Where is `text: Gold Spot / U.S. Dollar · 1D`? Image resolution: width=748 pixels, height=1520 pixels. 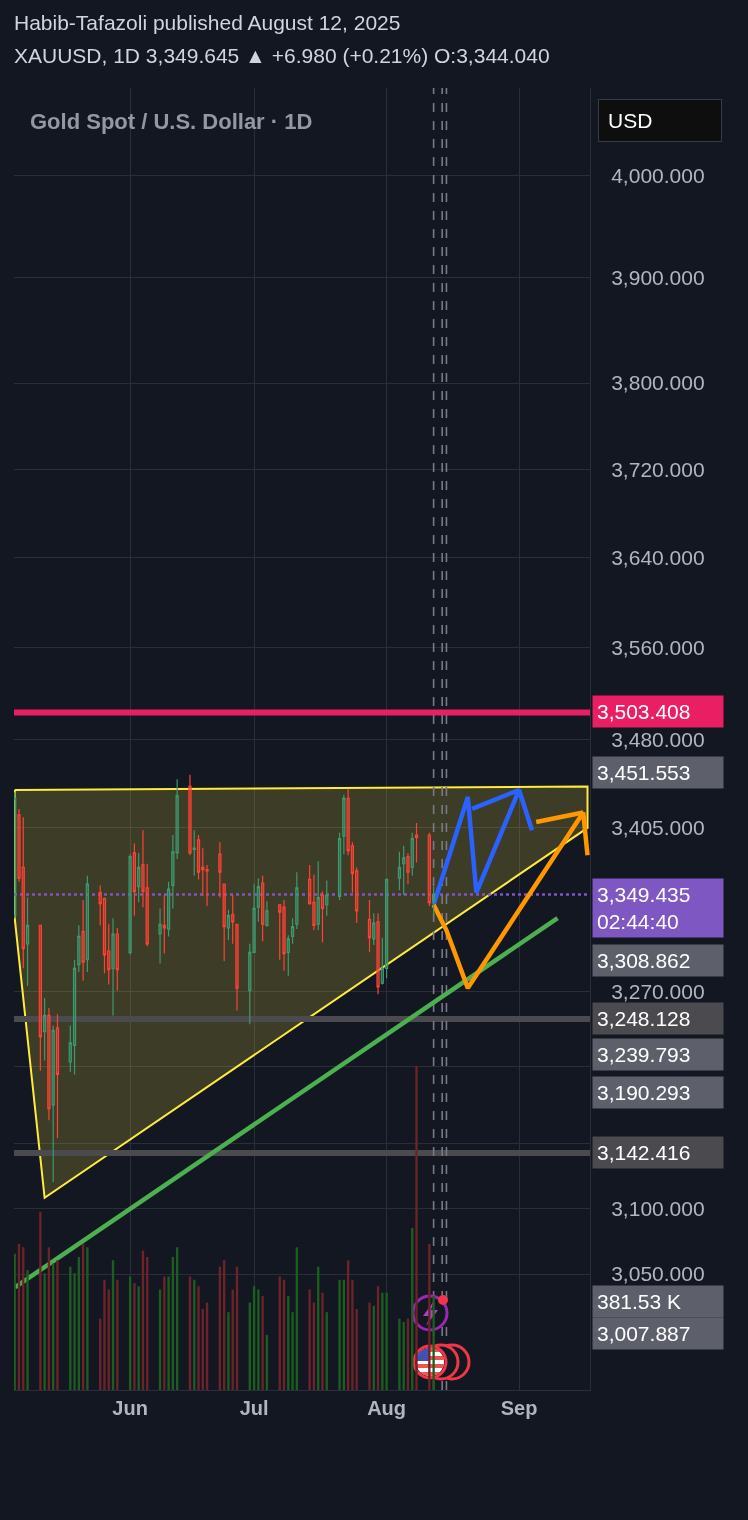
text: Gold Spot / U.S. Dollar · 1D is located at coordinates (171, 121).